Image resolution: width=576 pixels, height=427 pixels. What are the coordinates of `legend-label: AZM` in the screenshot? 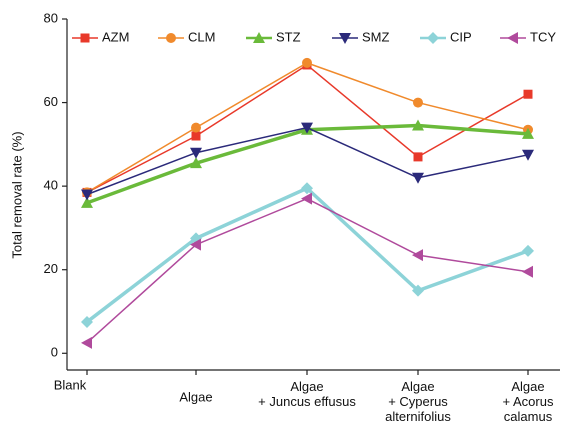 It's located at (115, 36).